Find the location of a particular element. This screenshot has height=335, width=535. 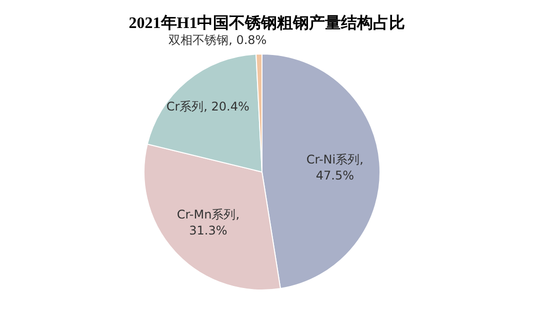

slice-label: Cr-Mn系列, 31.3% is located at coordinates (208, 223).